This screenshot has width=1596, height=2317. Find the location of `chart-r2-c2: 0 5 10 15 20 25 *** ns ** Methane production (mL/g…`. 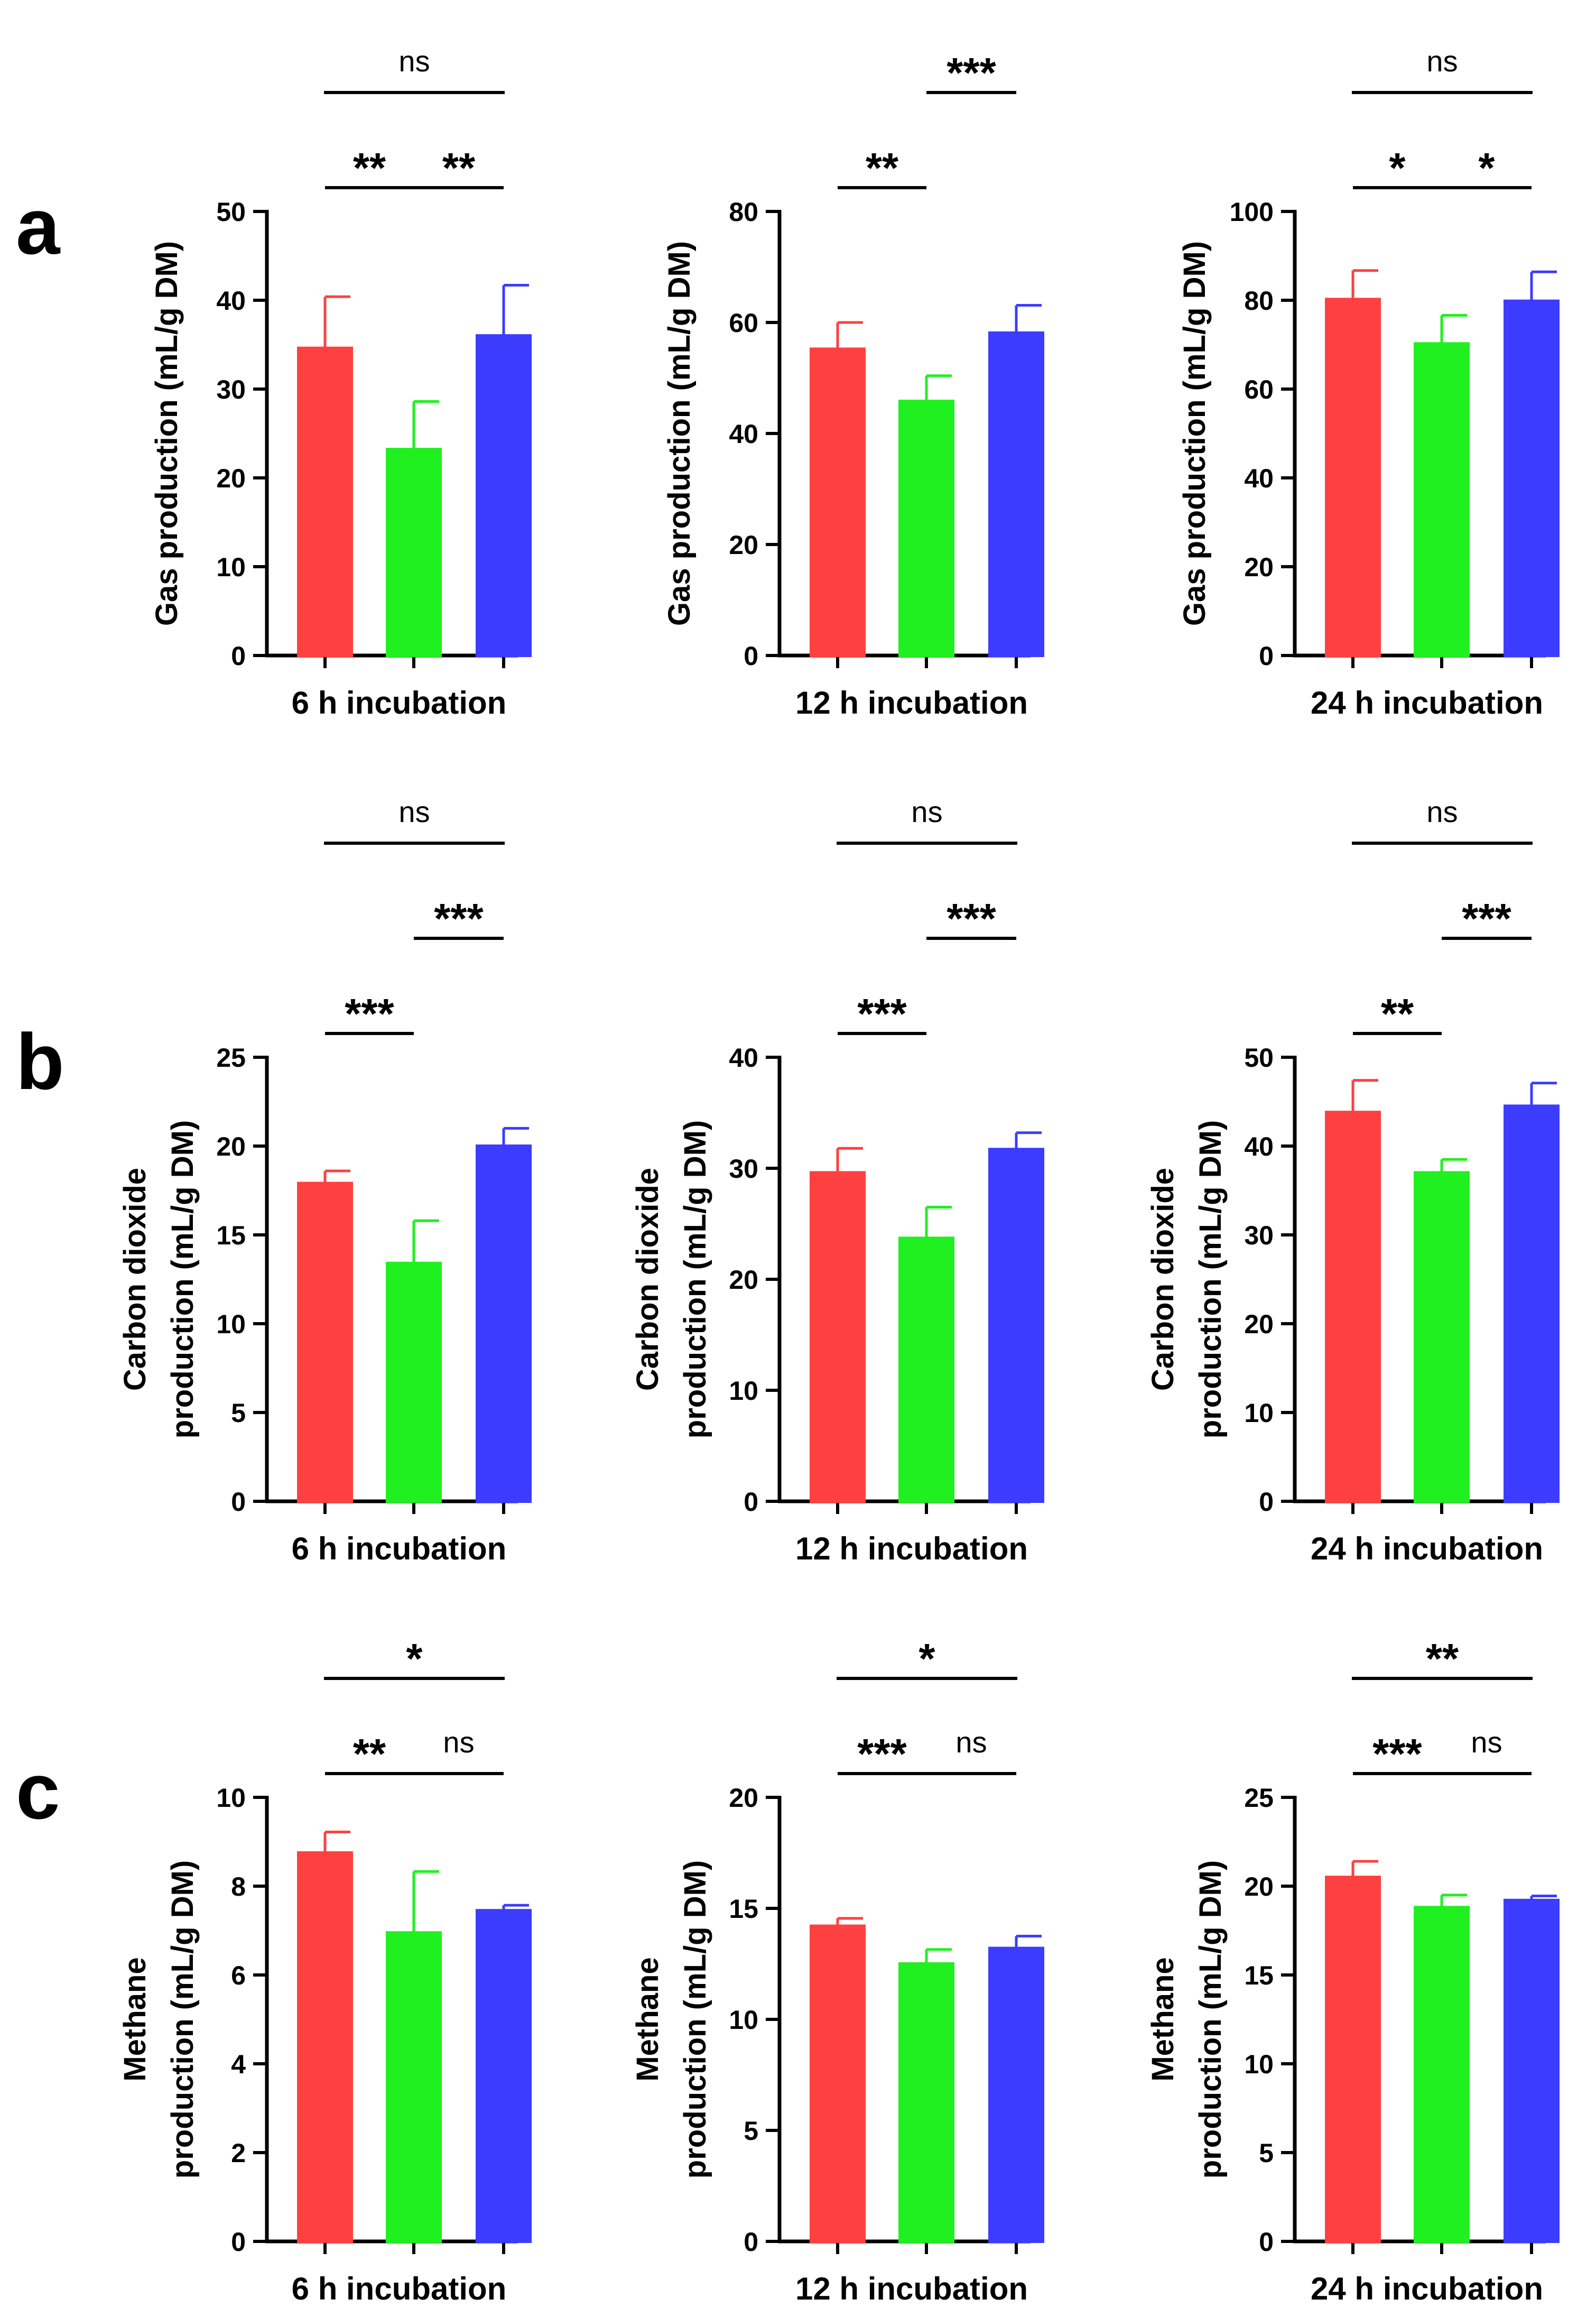

chart-r2-c2: 0 5 10 15 20 25 *** ns ** Methane production (mL/g… is located at coordinates (1353, 1970).